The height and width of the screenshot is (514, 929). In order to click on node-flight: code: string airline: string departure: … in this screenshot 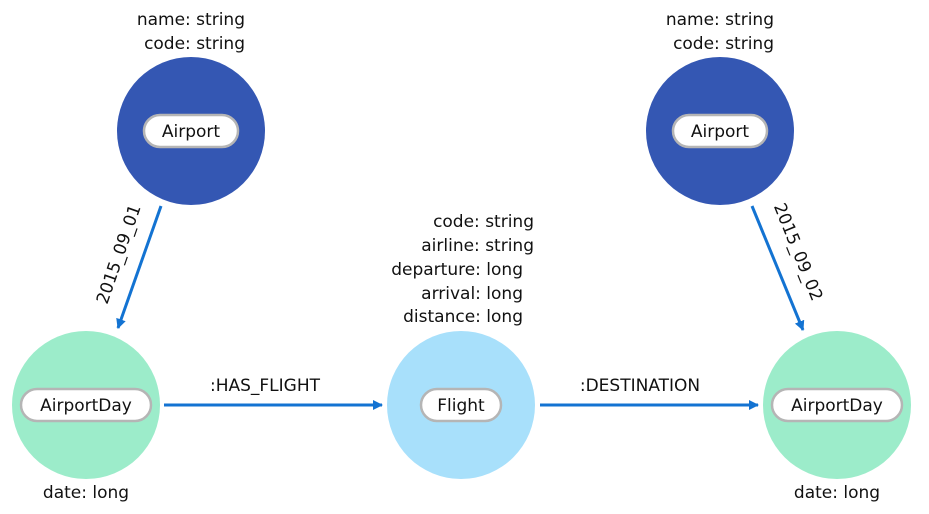, I will do `click(461, 345)`.